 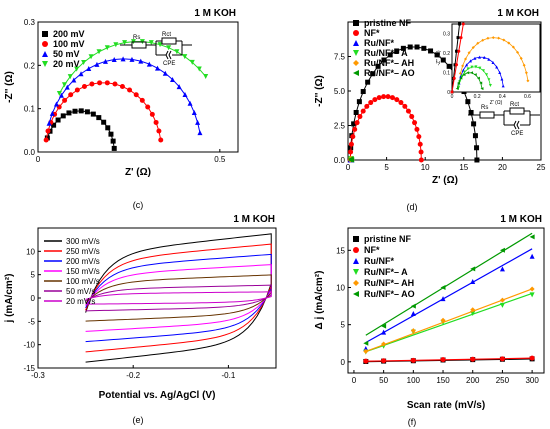 What do you see at coordinates (425, 167) in the screenshot?
I see `x-tick-label: 10` at bounding box center [425, 167].